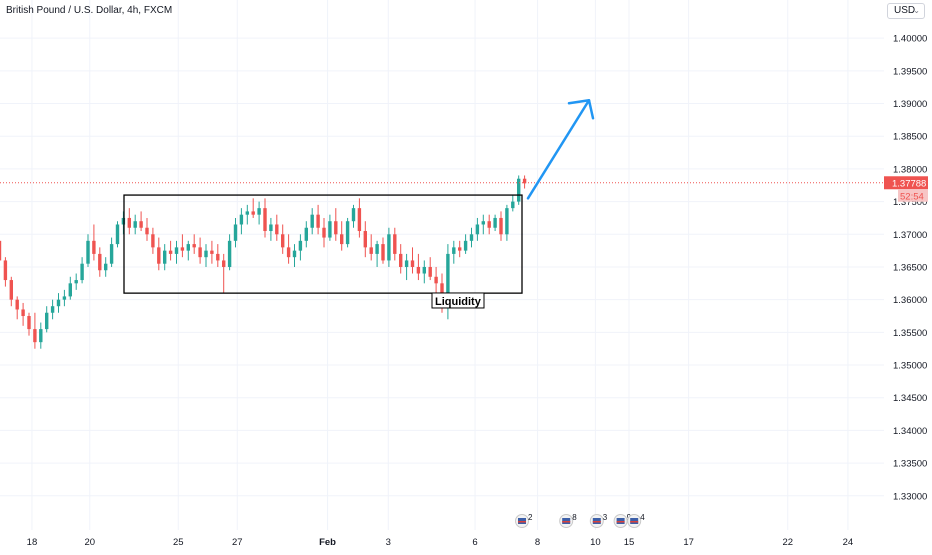  I want to click on event-count-label: 4, so click(642, 517).